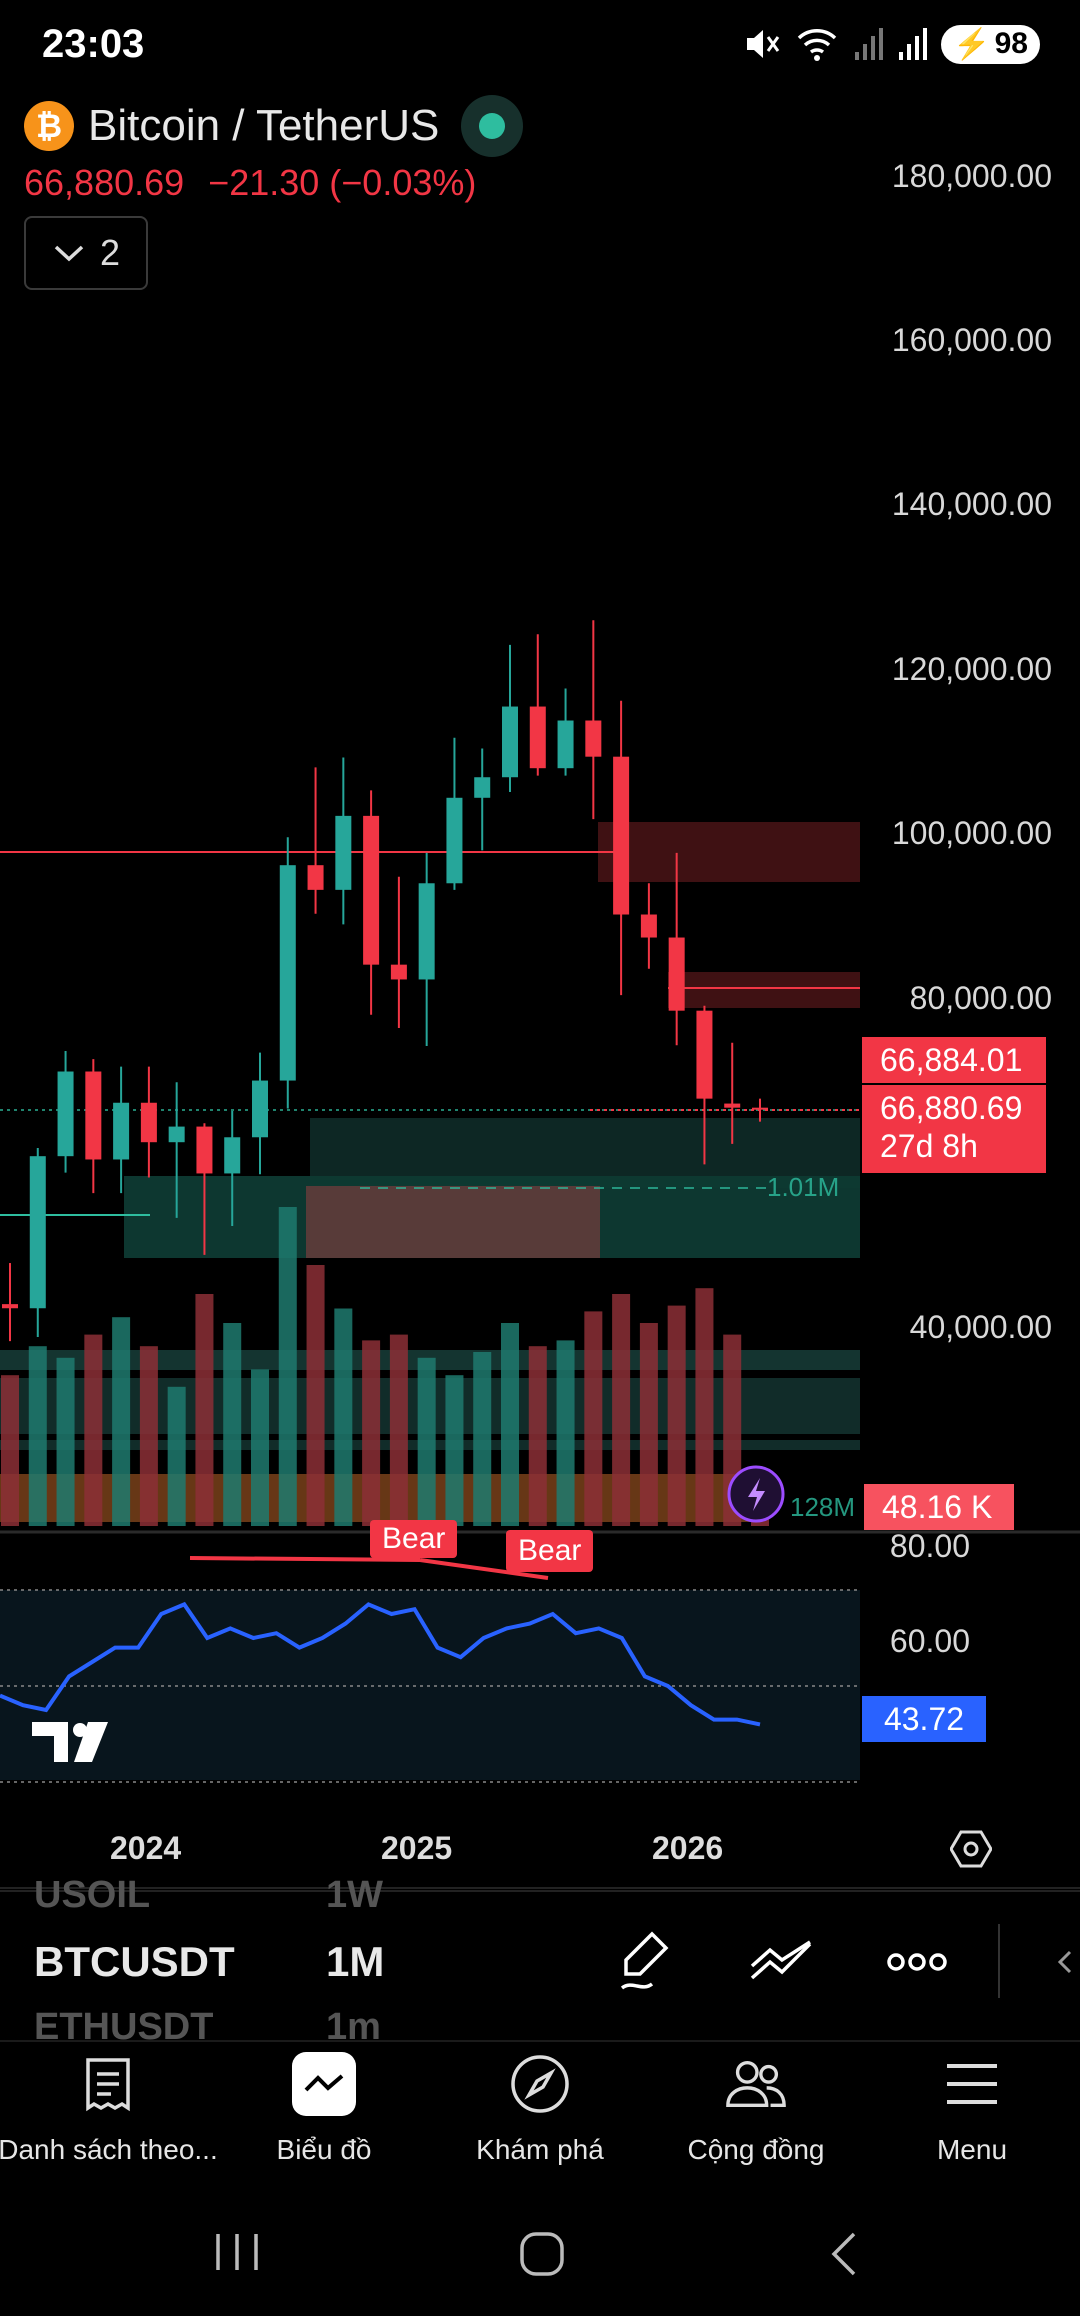 This screenshot has width=1080, height=2316. What do you see at coordinates (92, 1892) in the screenshot?
I see `toolbar-prev-symbol: USOIL` at bounding box center [92, 1892].